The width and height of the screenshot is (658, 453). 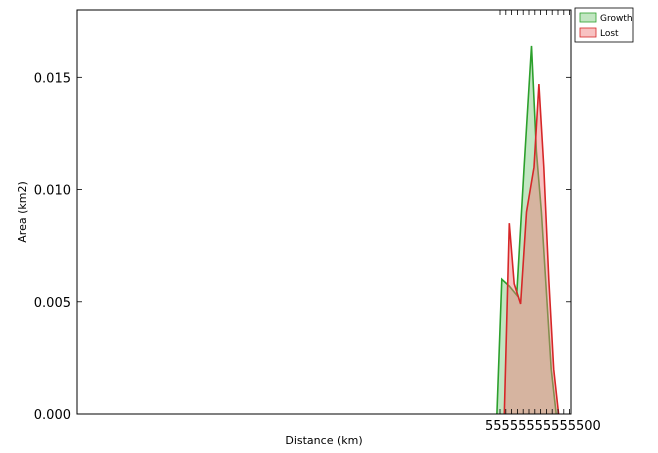 I want to click on x-tick-labels: 55555555555500, so click(x=543, y=426).